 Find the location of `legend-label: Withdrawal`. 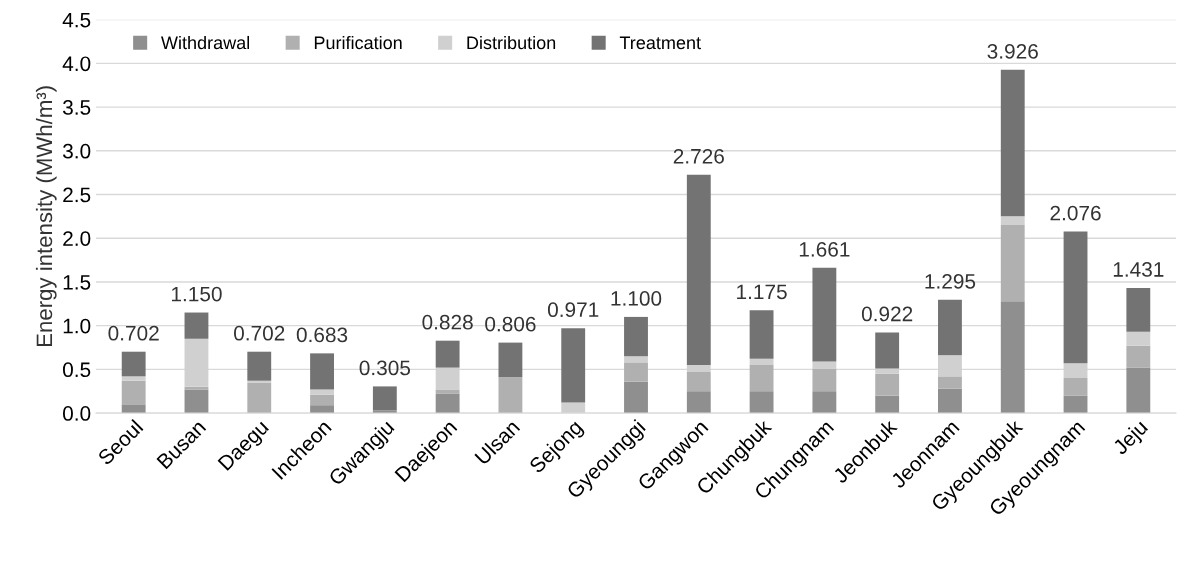

legend-label: Withdrawal is located at coordinates (205, 42).